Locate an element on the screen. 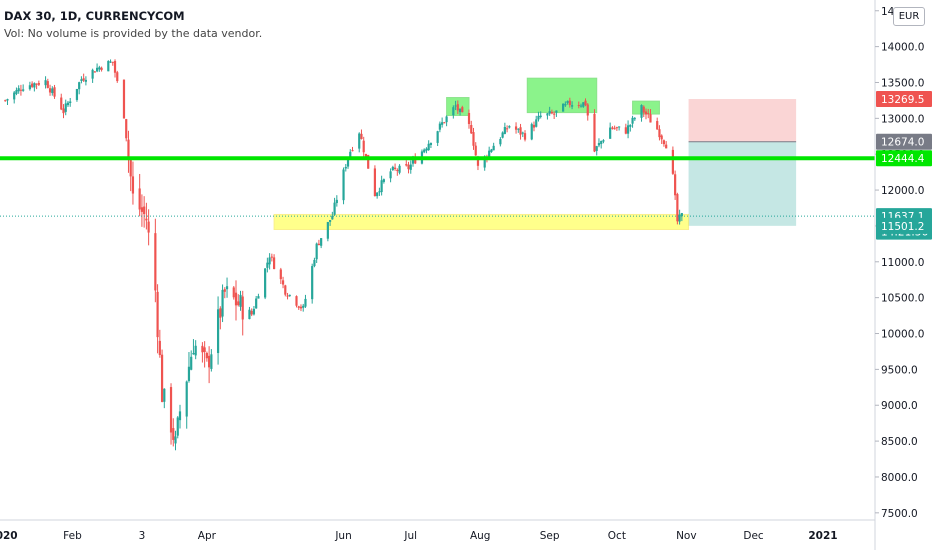 Image resolution: width=932 pixels, height=550 pixels. price-label-text: 11501.2 is located at coordinates (902, 227).